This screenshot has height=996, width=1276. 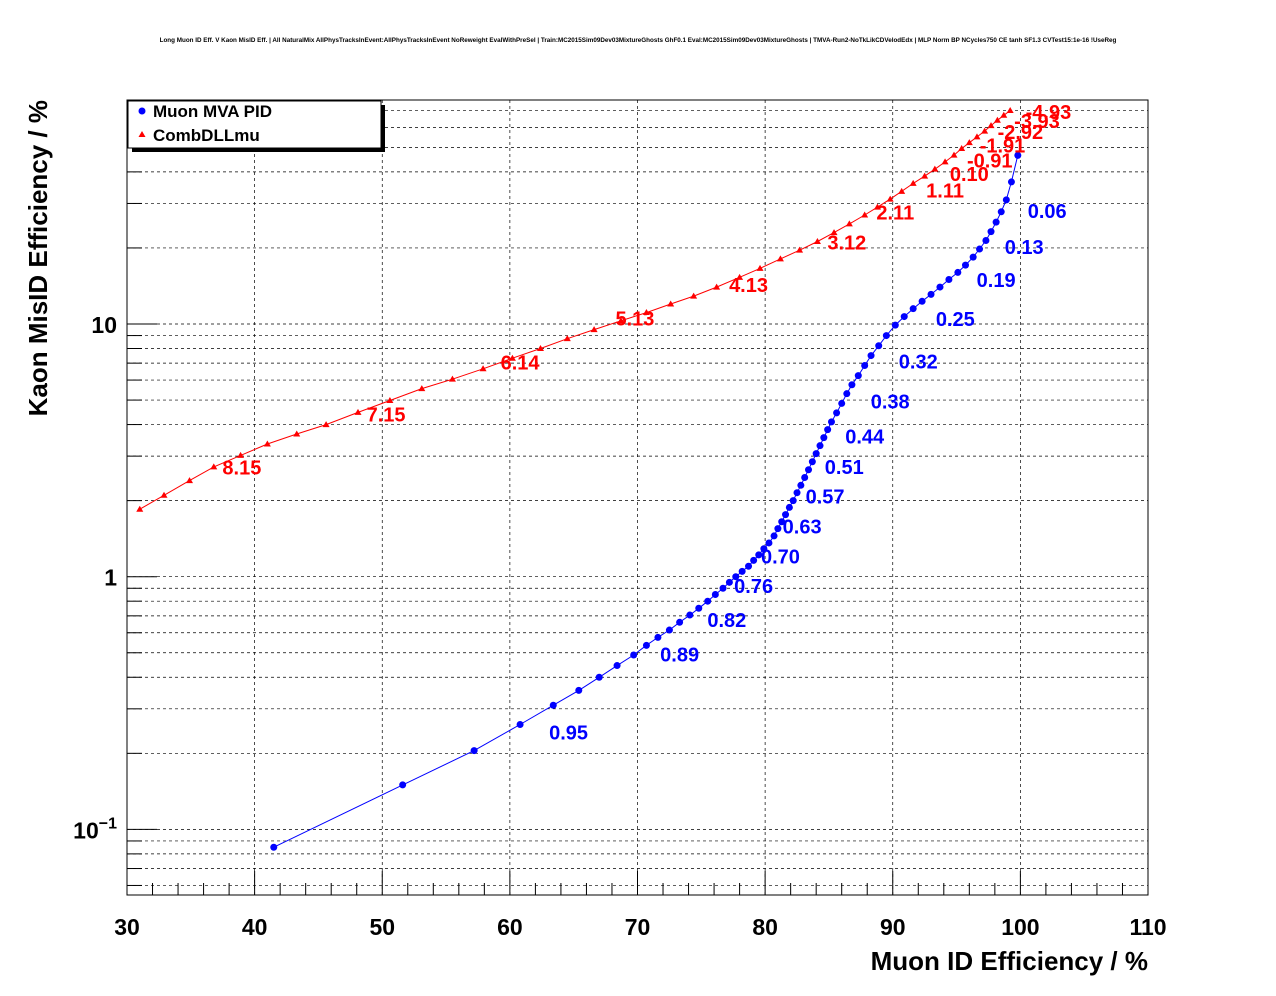 What do you see at coordinates (568, 733) in the screenshot?
I see `cut-value-label: 0.95` at bounding box center [568, 733].